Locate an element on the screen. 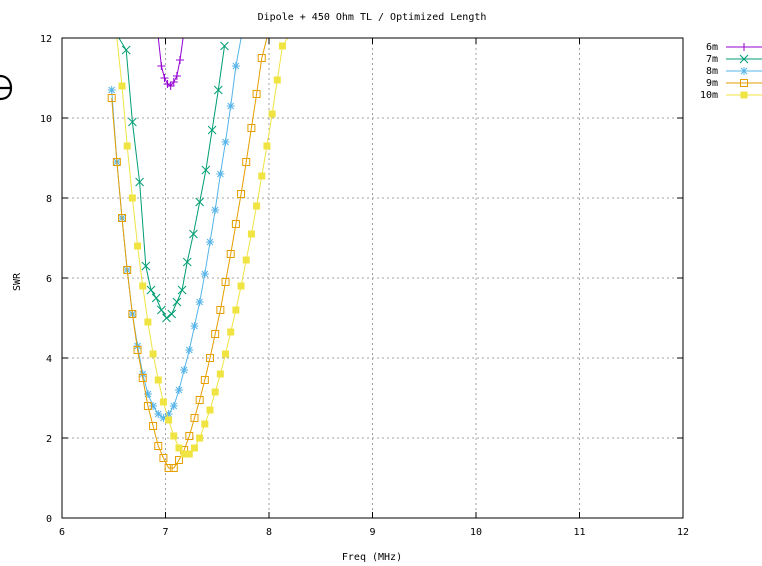  x-tick-label: 9 is located at coordinates (372, 532).